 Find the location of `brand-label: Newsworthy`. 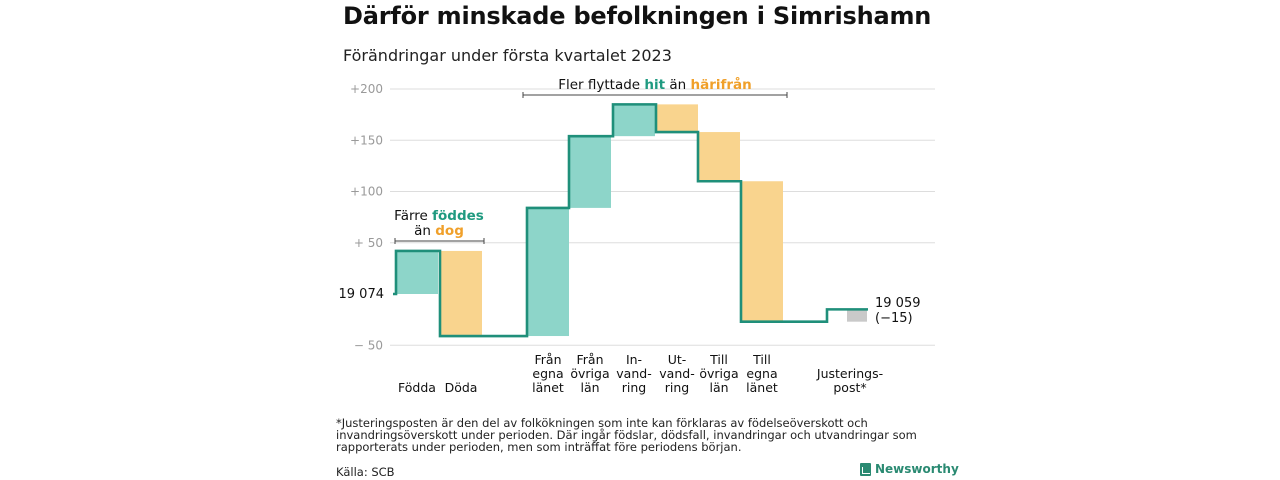

brand-label: Newsworthy is located at coordinates (917, 469).